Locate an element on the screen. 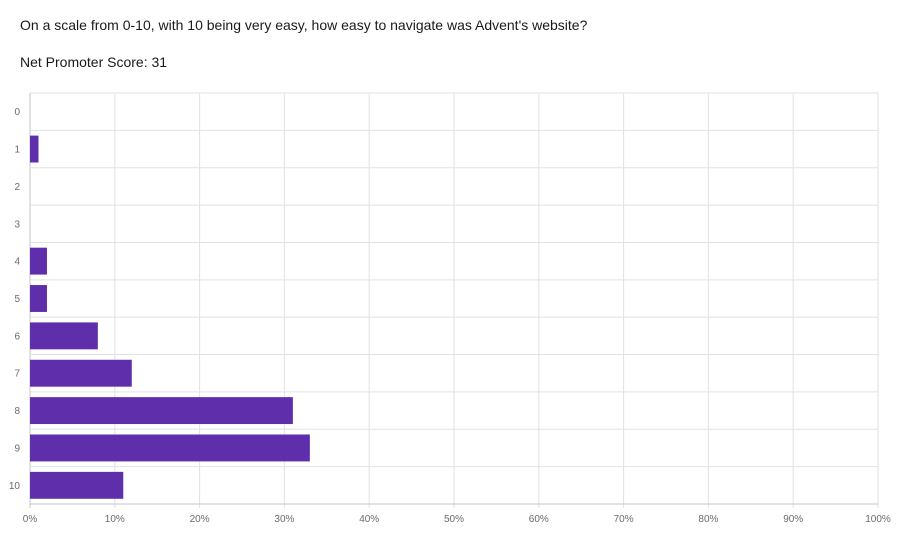 The width and height of the screenshot is (901, 539). x-tick-label: 50% is located at coordinates (454, 519).